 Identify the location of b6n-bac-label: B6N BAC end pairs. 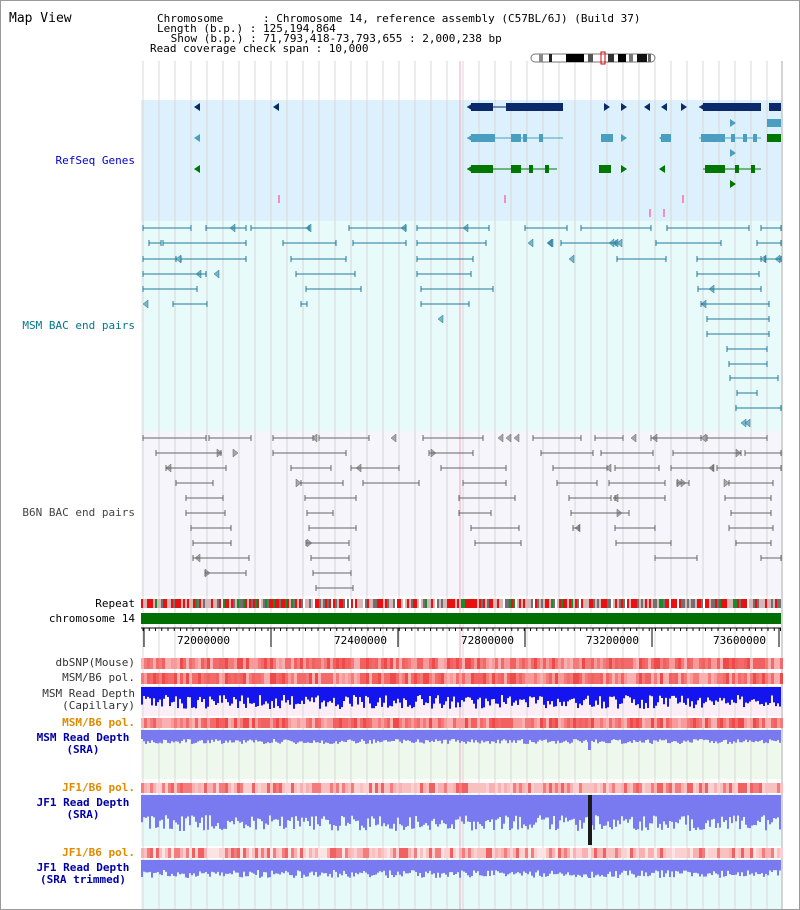
(78, 512).